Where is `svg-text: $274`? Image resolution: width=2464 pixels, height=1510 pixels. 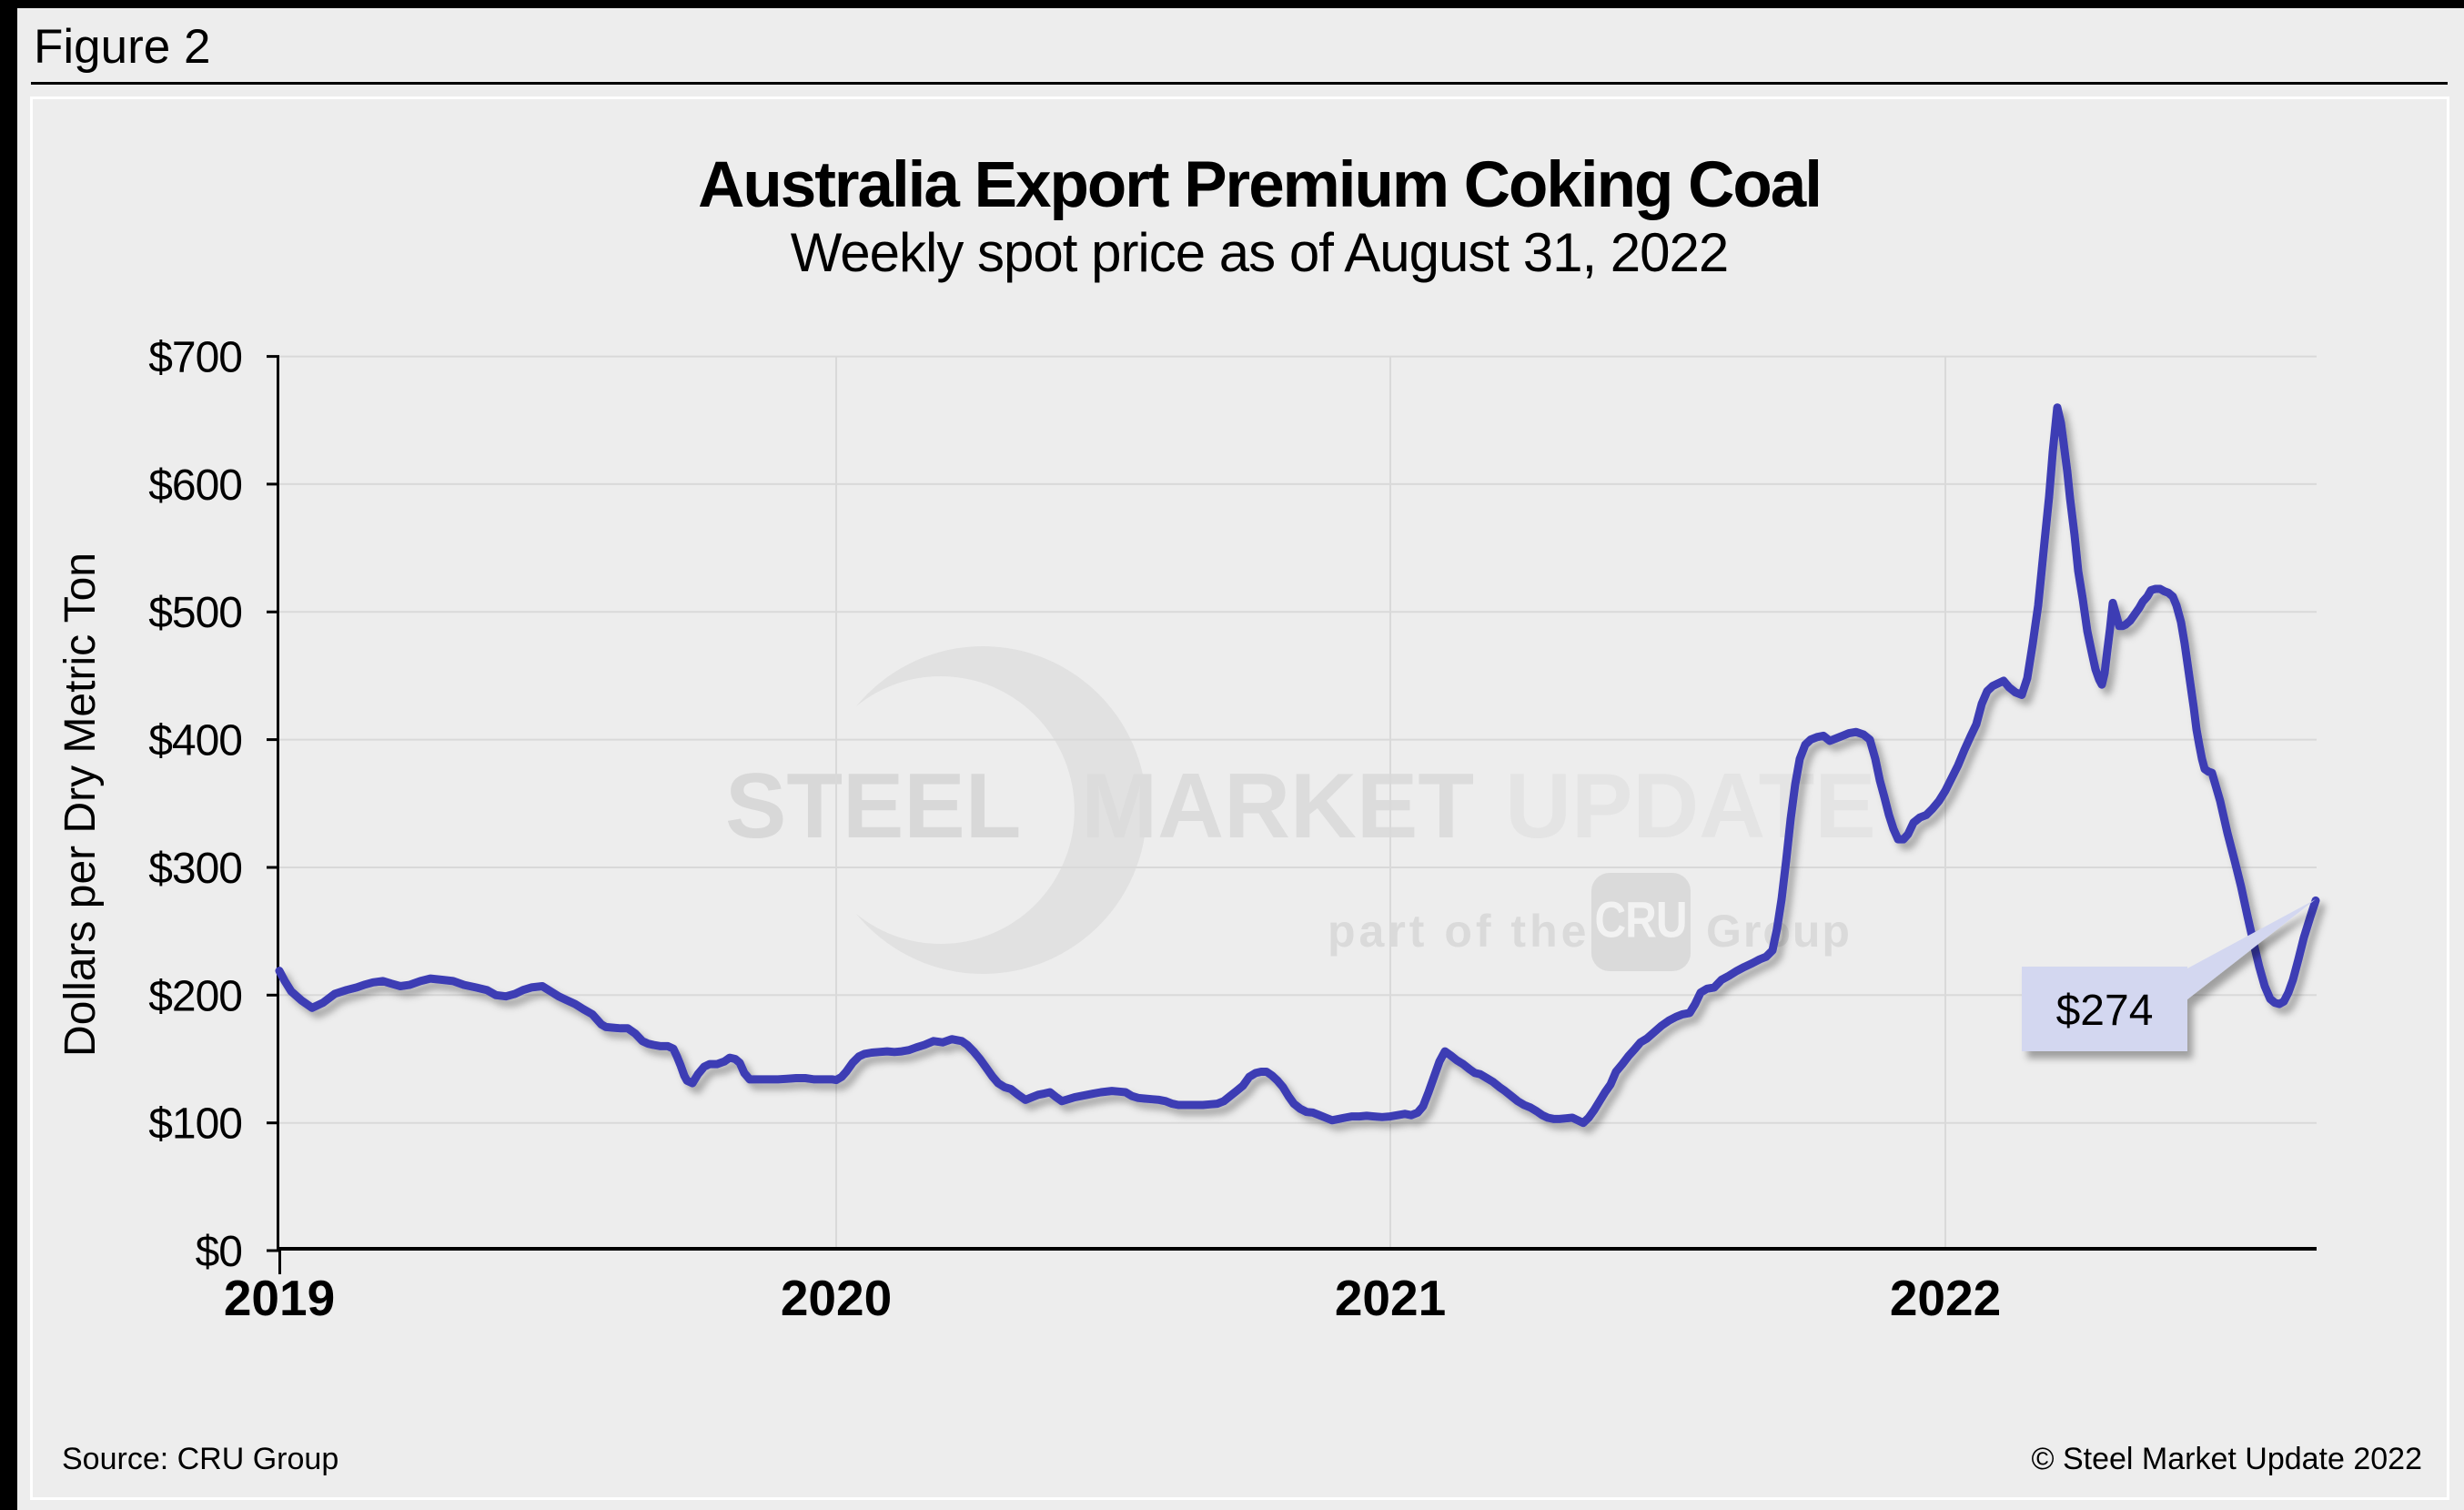
svg-text: $274 is located at coordinates (2105, 1011).